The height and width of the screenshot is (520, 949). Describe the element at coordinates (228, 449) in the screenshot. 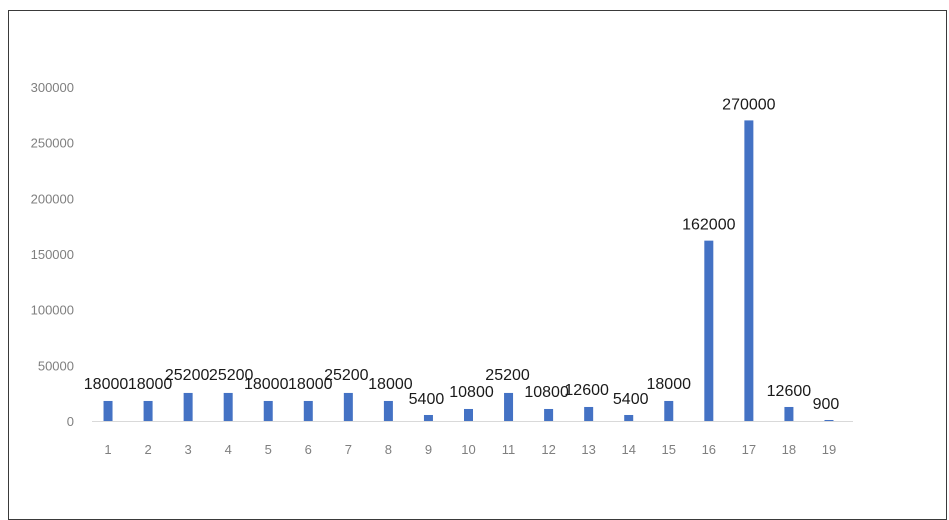

I see `x-tick-label: 4` at that location.